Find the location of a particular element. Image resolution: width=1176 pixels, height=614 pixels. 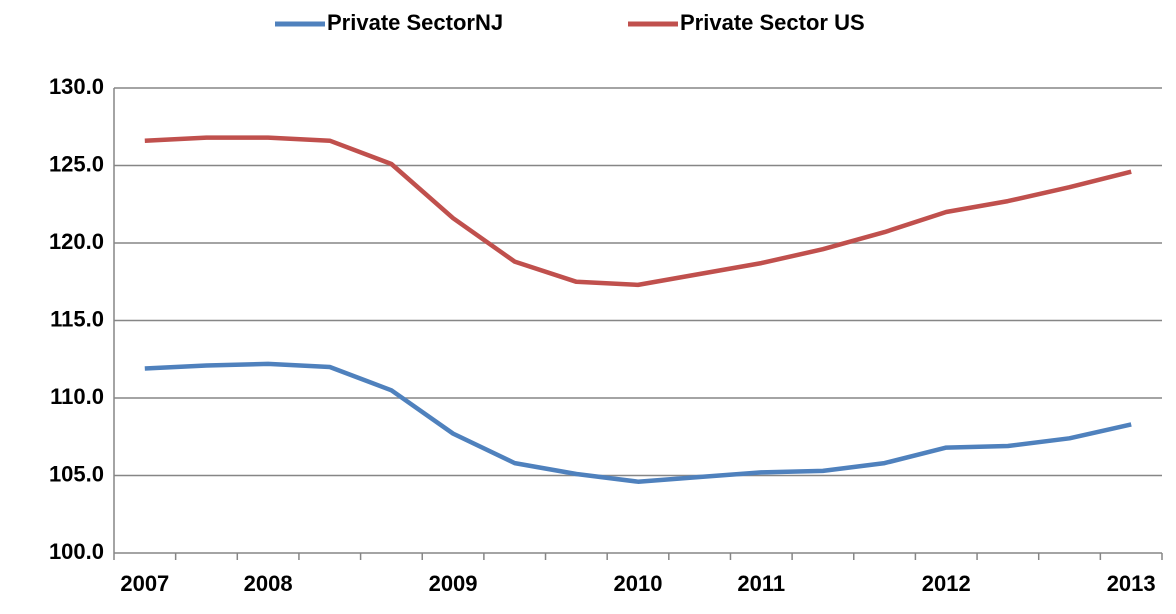

x-tick-label: 2011 is located at coordinates (761, 583).